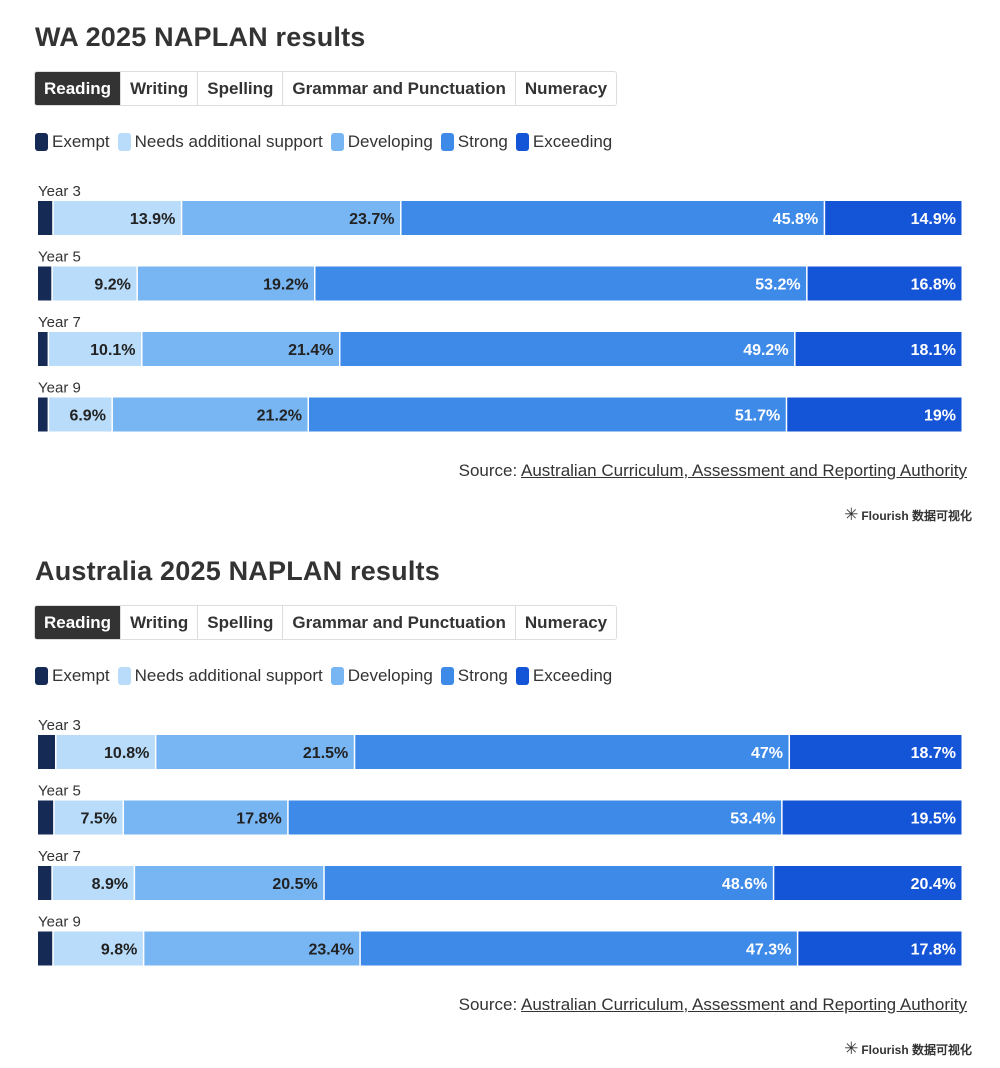 The image size is (1000, 1068). I want to click on data-label: 49.2%, so click(765, 350).